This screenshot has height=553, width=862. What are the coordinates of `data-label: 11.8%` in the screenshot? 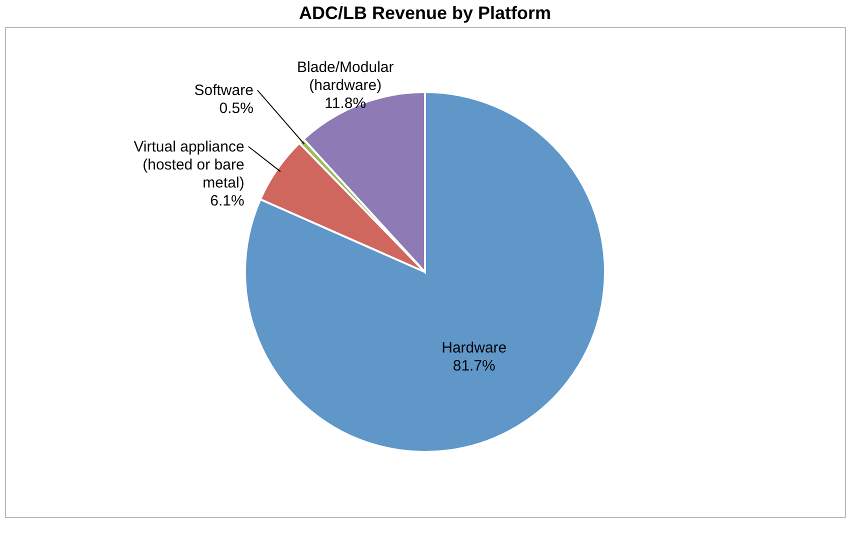 It's located at (345, 103).